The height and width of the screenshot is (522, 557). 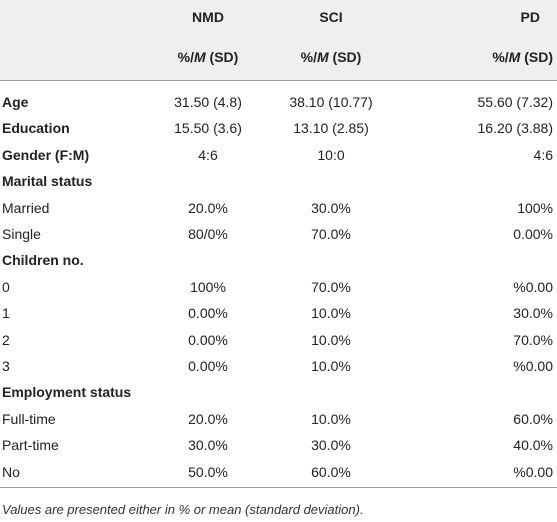 I want to click on row-label: Children no., so click(x=43, y=260).